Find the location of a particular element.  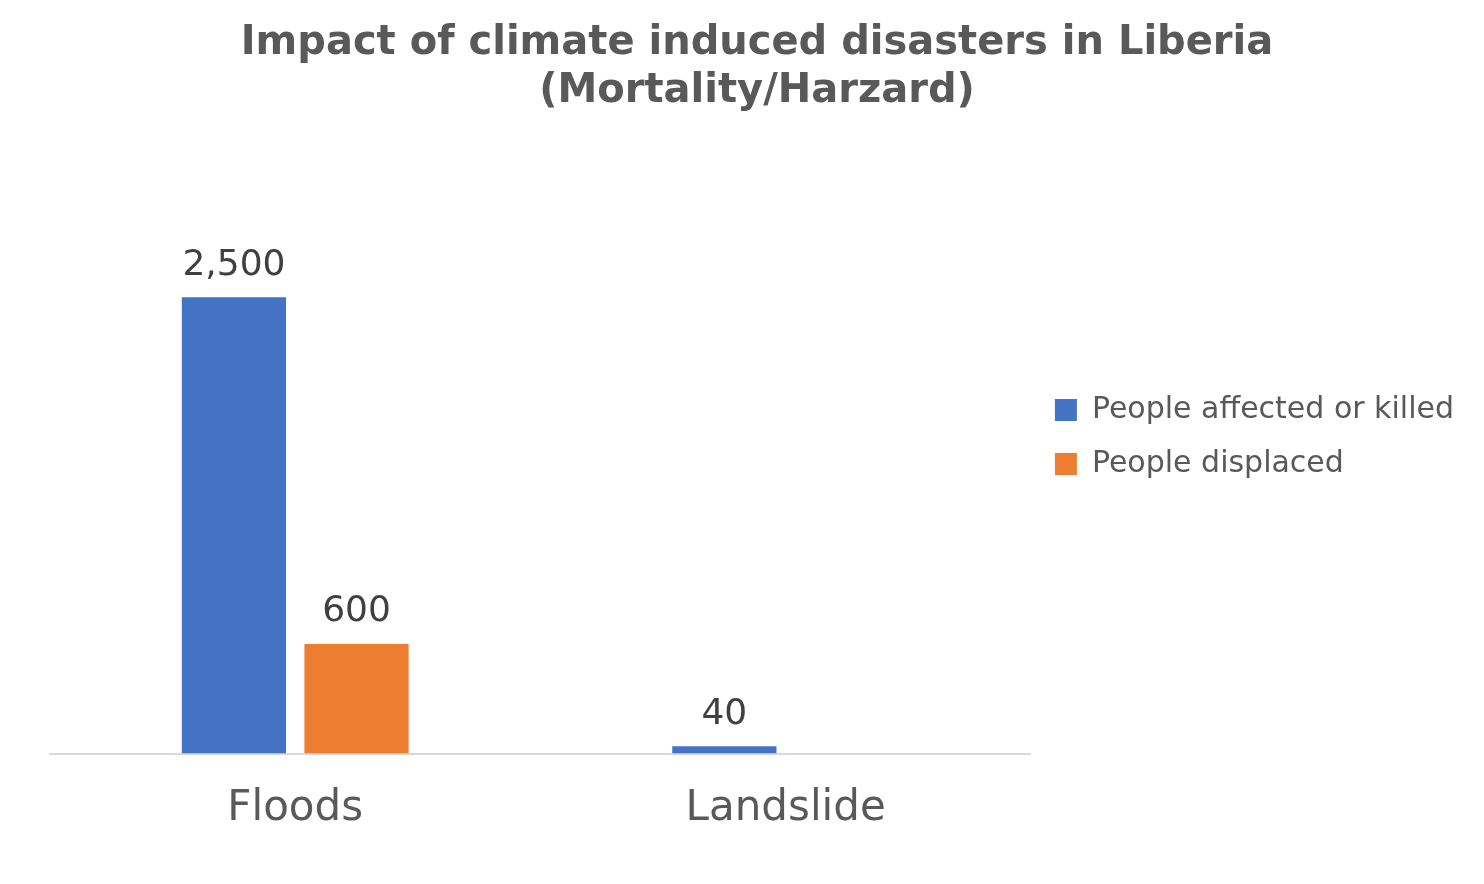

data-label: 600 is located at coordinates (356, 609).